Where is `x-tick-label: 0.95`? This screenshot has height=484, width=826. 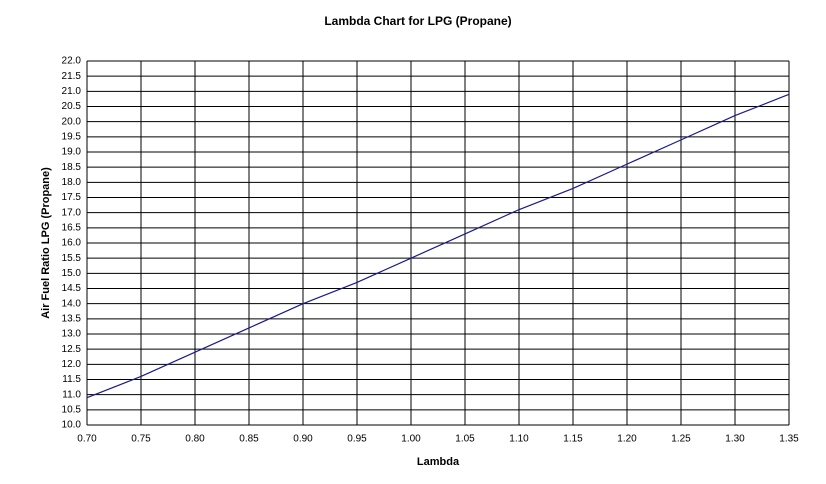 x-tick-label: 0.95 is located at coordinates (357, 439).